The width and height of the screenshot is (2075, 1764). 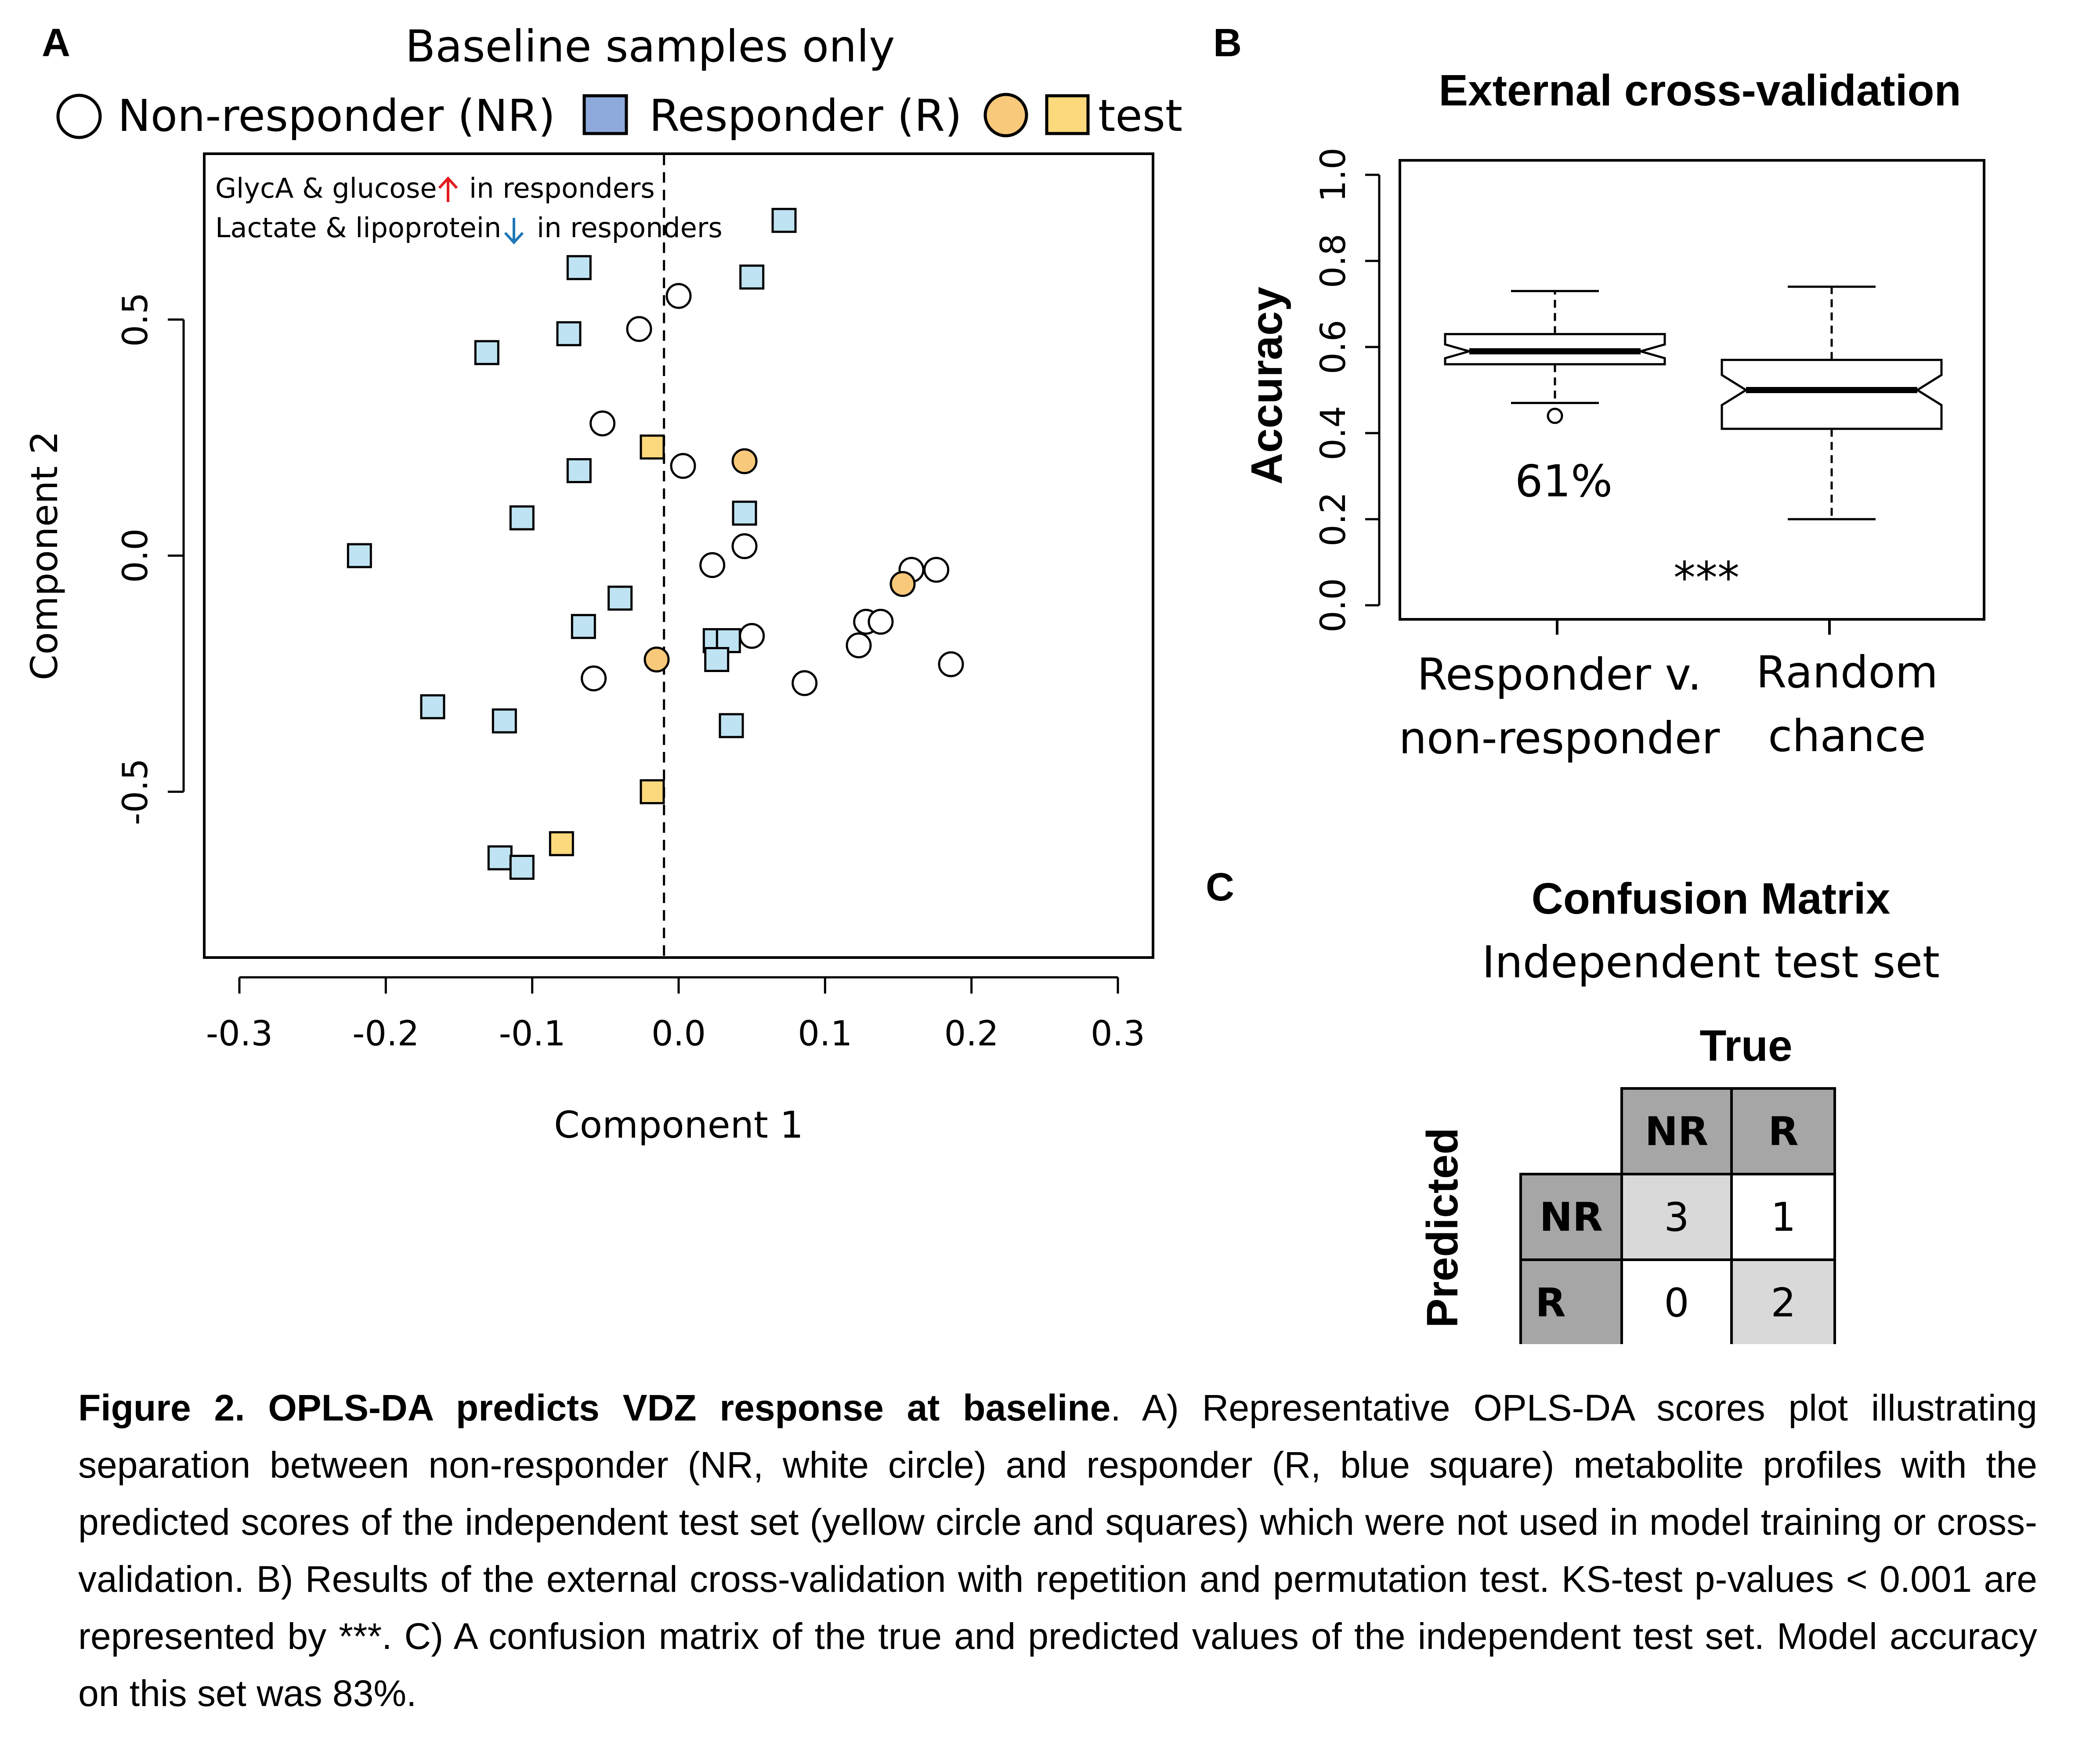 I want to click on panel-c-subtitle: Independent test set, so click(x=1711, y=962).